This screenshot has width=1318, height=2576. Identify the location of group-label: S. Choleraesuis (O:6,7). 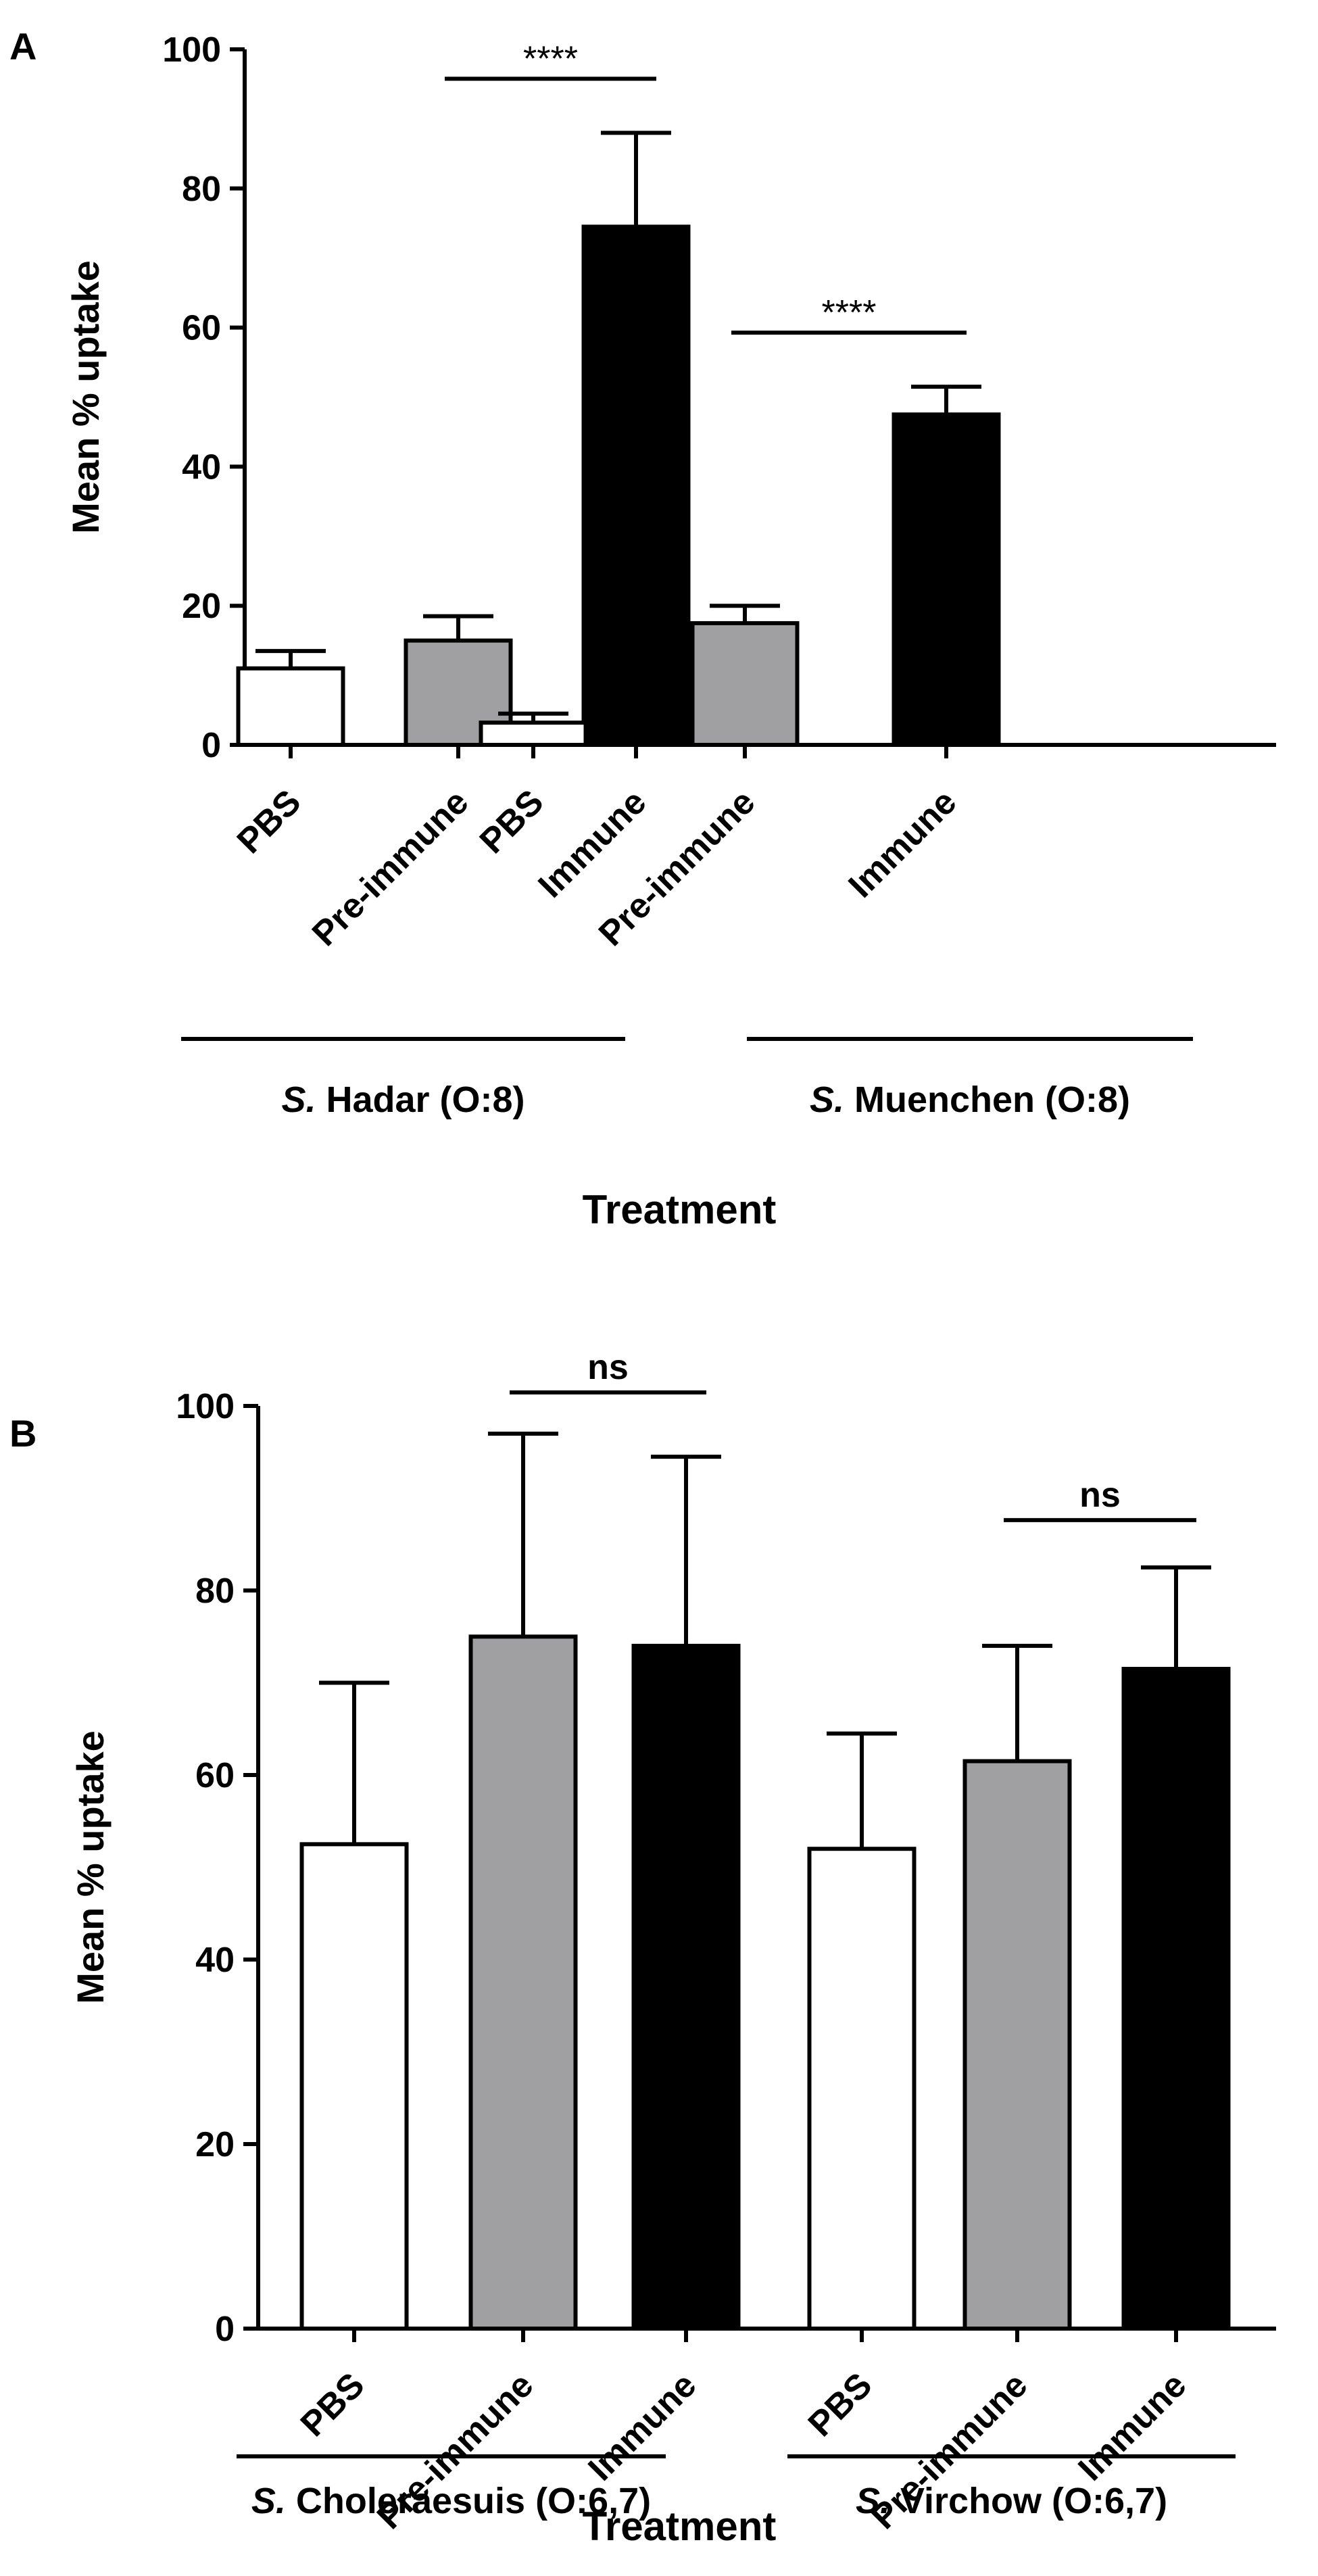
(451, 2501).